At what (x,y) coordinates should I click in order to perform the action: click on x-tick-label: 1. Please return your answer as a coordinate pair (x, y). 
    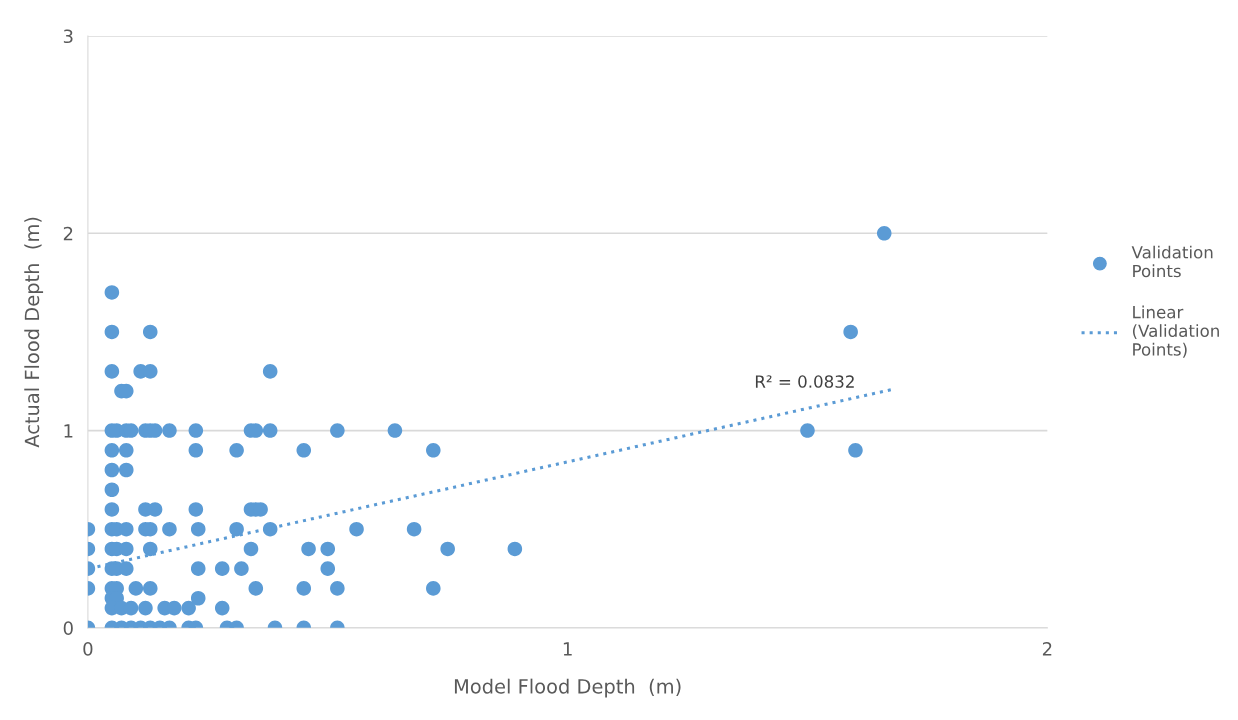
    Looking at the image, I should click on (567, 649).